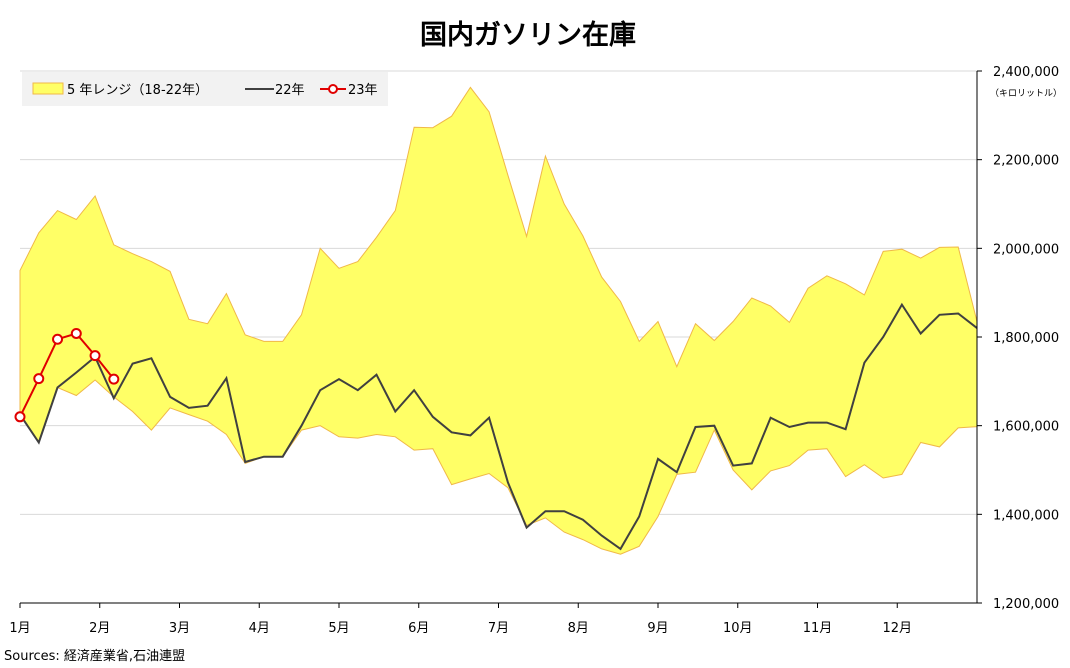  I want to click on x-tick-label: 10月, so click(738, 628).